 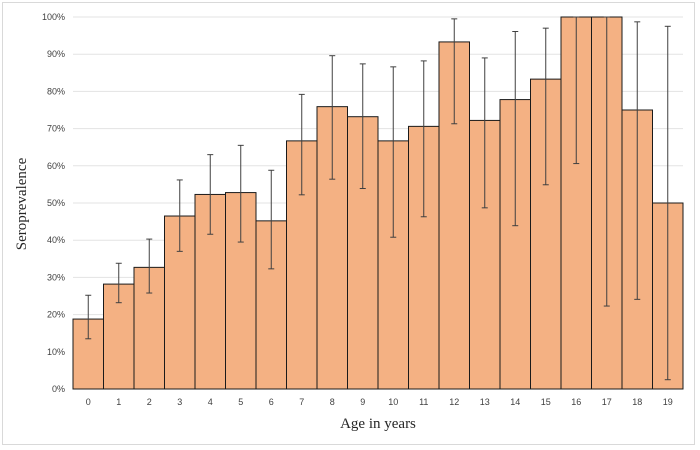 I want to click on y-tick-label: 20%, so click(x=56, y=315).